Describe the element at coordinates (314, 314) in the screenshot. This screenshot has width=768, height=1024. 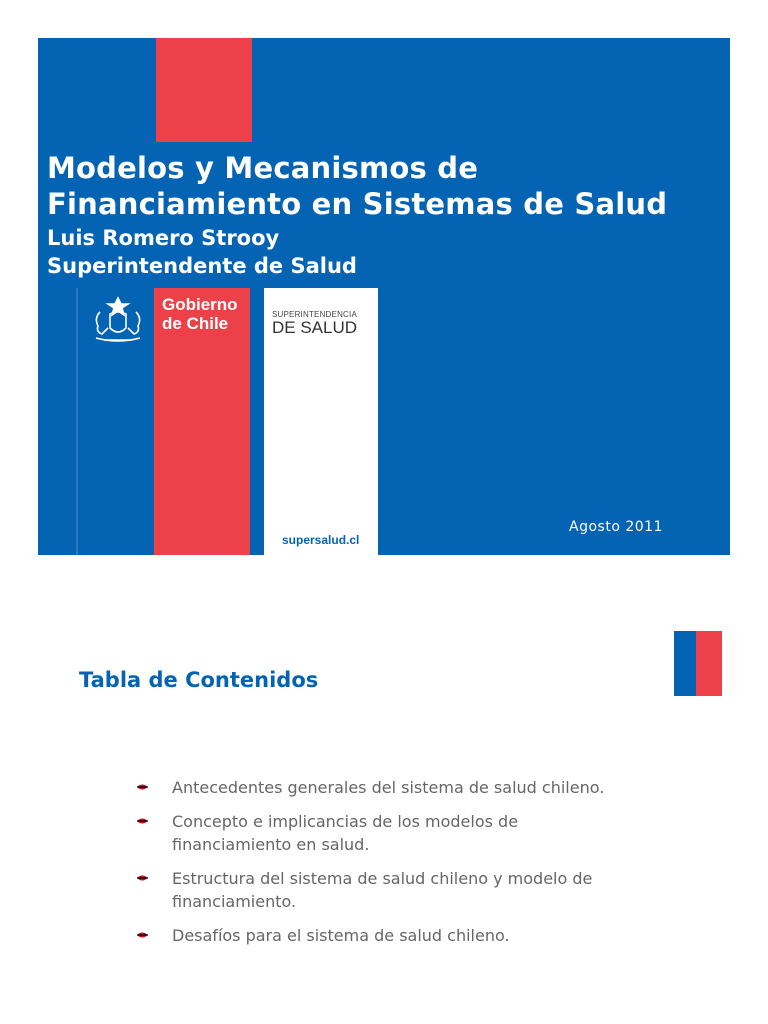
I see `superintendencia-label: SUPERINTENDENCIA` at that location.